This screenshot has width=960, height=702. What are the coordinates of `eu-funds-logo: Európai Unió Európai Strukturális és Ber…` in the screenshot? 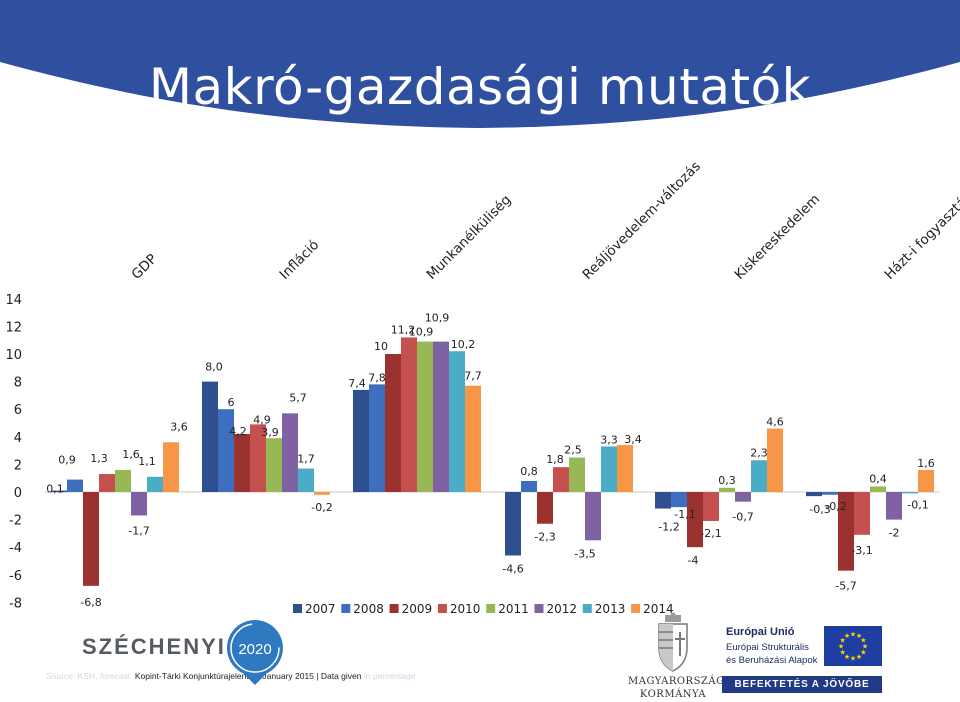 It's located at (802, 661).